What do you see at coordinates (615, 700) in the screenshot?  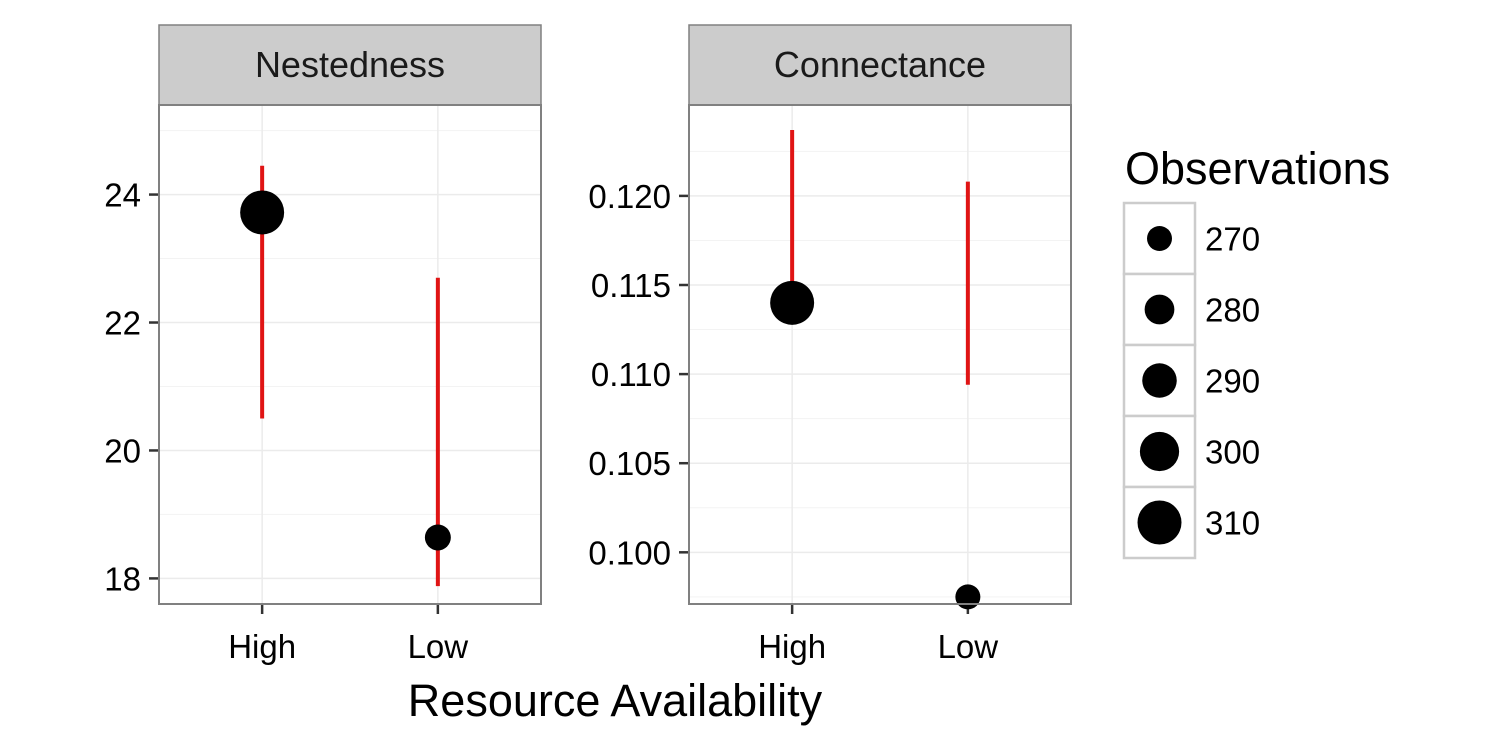 I see `x-axis-title: Resource Availability` at bounding box center [615, 700].